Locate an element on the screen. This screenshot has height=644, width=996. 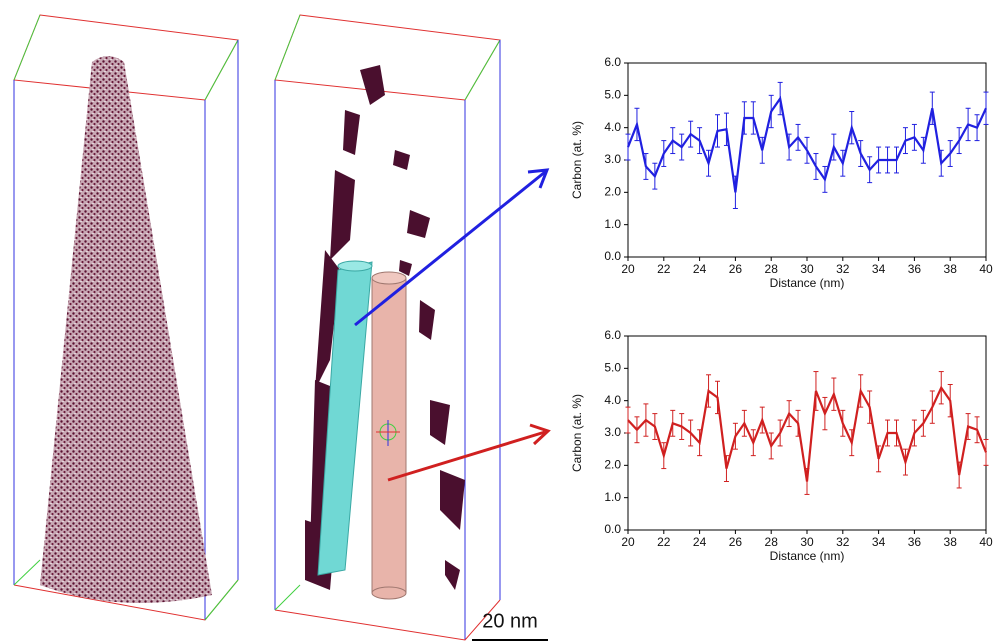
arrows is located at coordinates (452, 325).